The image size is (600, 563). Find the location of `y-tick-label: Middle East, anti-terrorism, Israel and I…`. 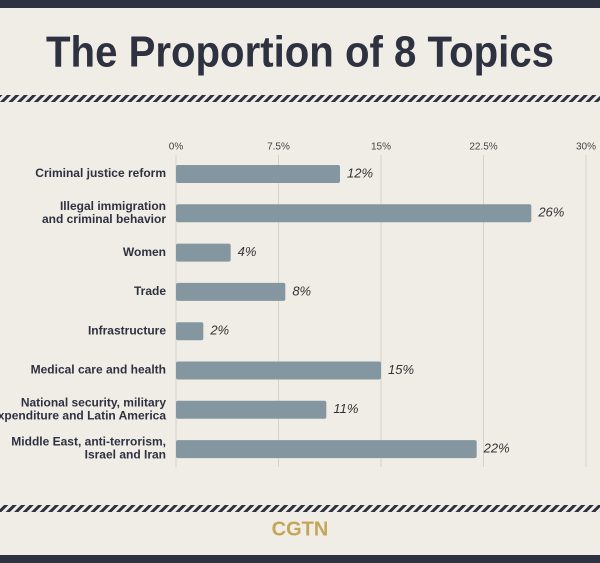

y-tick-label: Middle East, anti-terrorism, Israel and I… is located at coordinates (88, 448).